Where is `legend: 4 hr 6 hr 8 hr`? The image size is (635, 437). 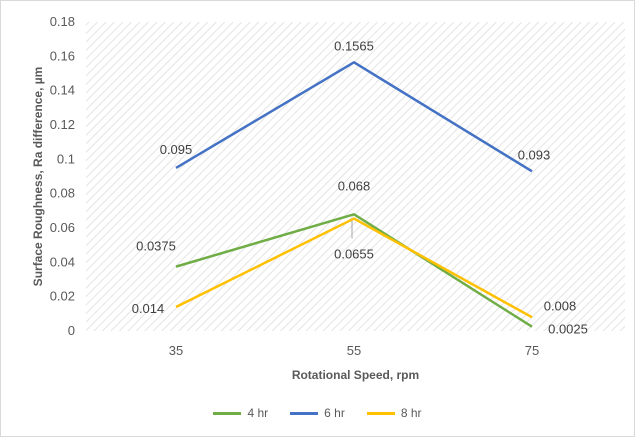
legend: 4 hr 6 hr 8 hr is located at coordinates (317, 413).